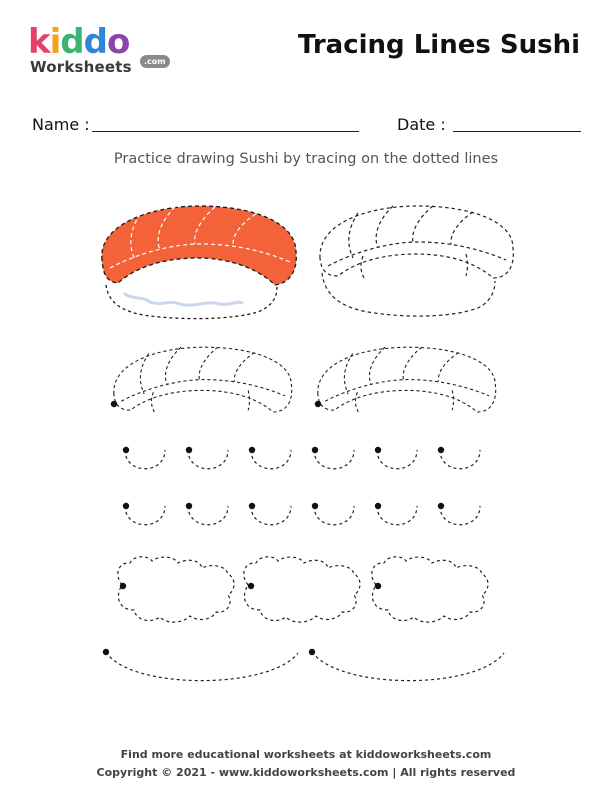 Image resolution: width=612 pixels, height=792 pixels. I want to click on logo-wordmark: kiddo, so click(79, 42).